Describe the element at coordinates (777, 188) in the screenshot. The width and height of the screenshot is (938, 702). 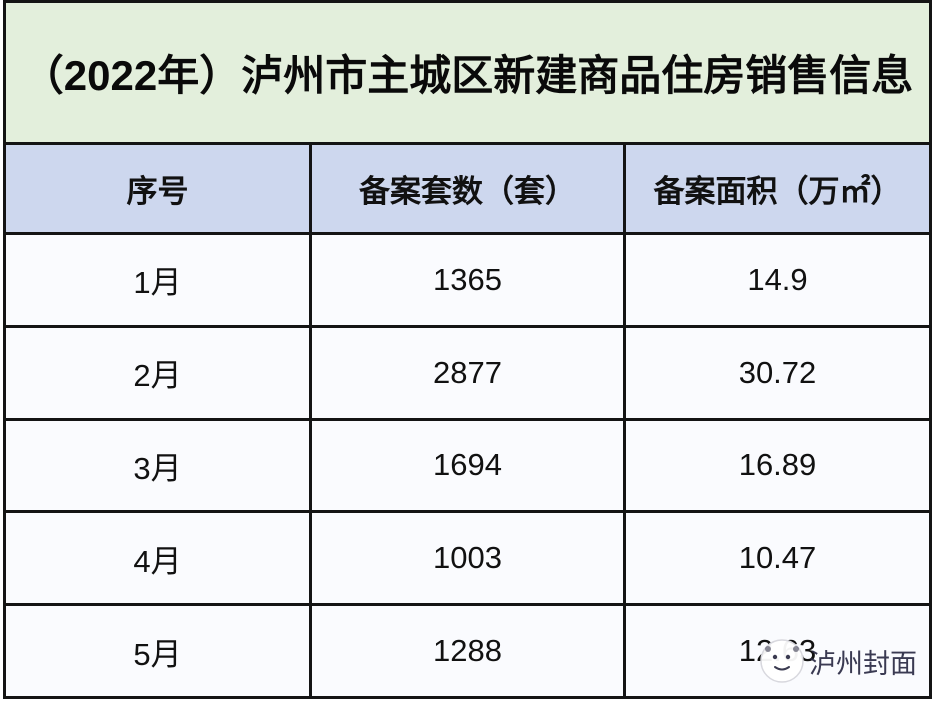
I see `column-header-area: 备案面积（万㎡）` at that location.